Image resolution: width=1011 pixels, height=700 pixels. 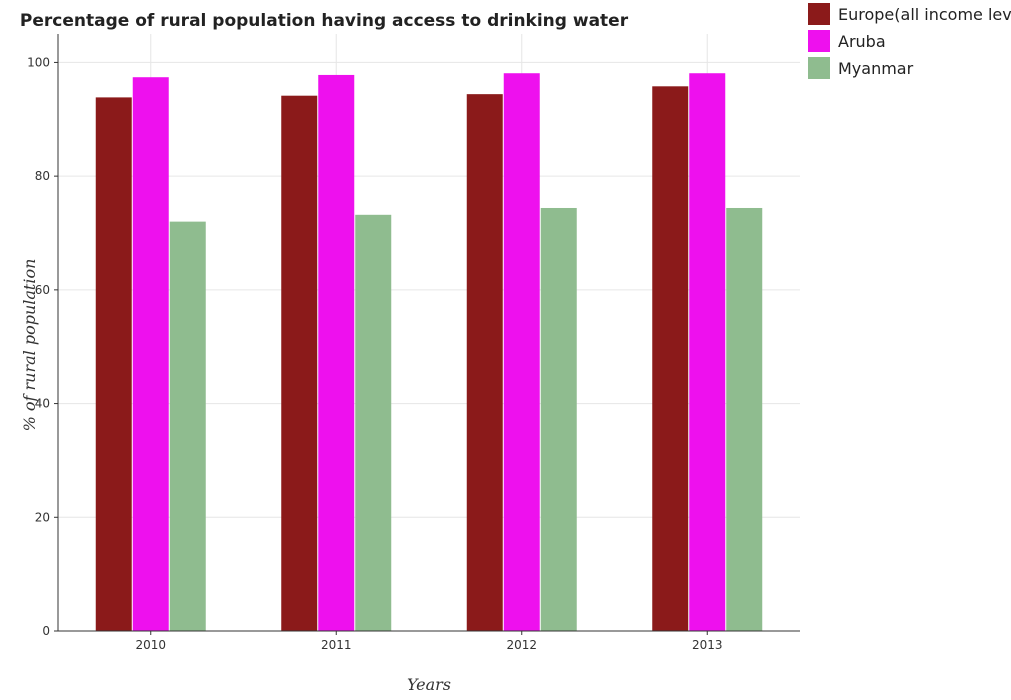 What do you see at coordinates (707, 352) in the screenshot?
I see `bar-aruba-2013` at bounding box center [707, 352].